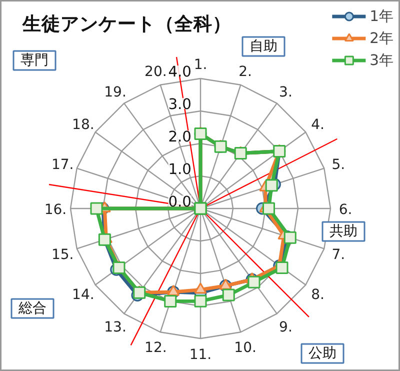  Describe the element at coordinates (180, 72) in the screenshot. I see `y-tick-label: 4.0` at that location.